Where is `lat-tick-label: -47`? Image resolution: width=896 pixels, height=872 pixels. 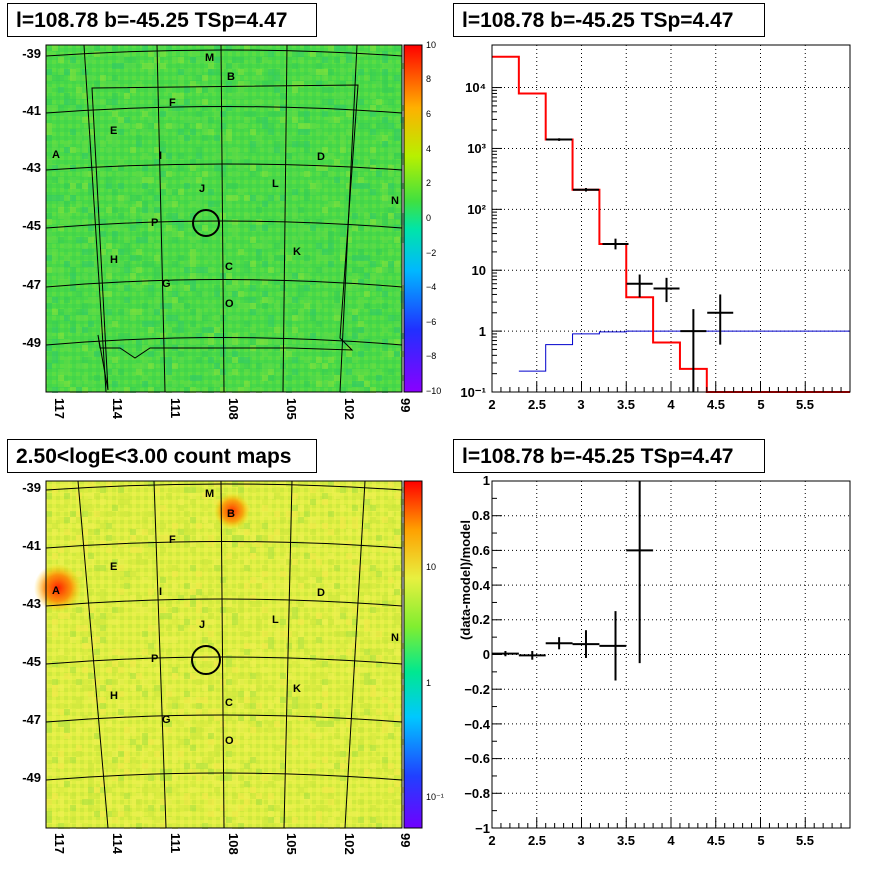 lat-tick-label: -47 is located at coordinates (31, 719).